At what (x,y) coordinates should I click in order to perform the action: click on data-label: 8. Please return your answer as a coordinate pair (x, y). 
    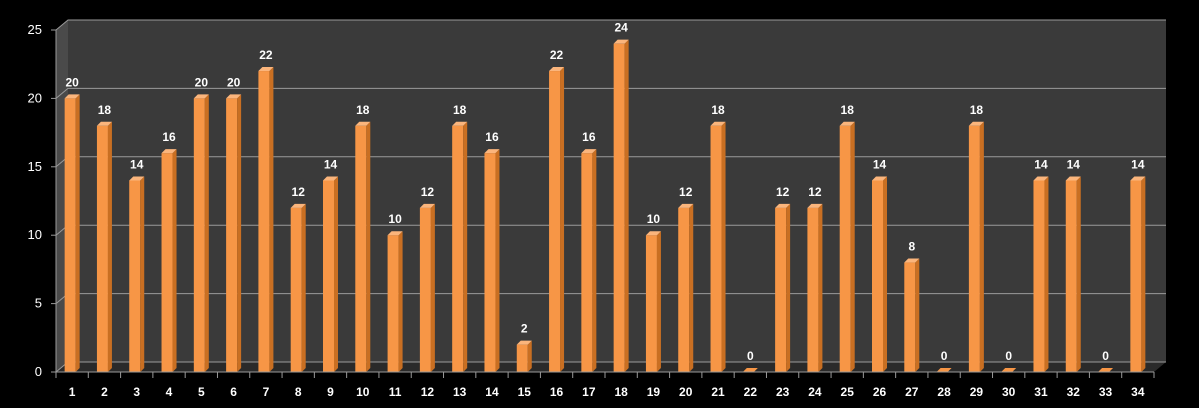
    Looking at the image, I should click on (911, 247).